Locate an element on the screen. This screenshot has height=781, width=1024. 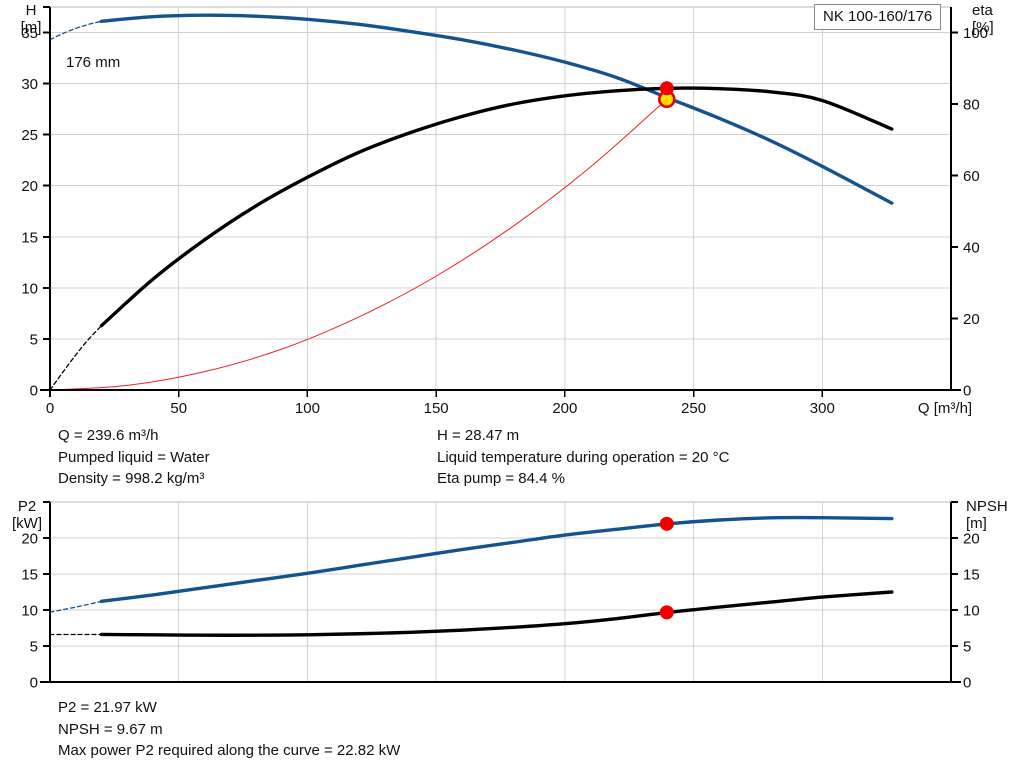
efficiency-axis-caption: eta [%] is located at coordinates (983, 19).